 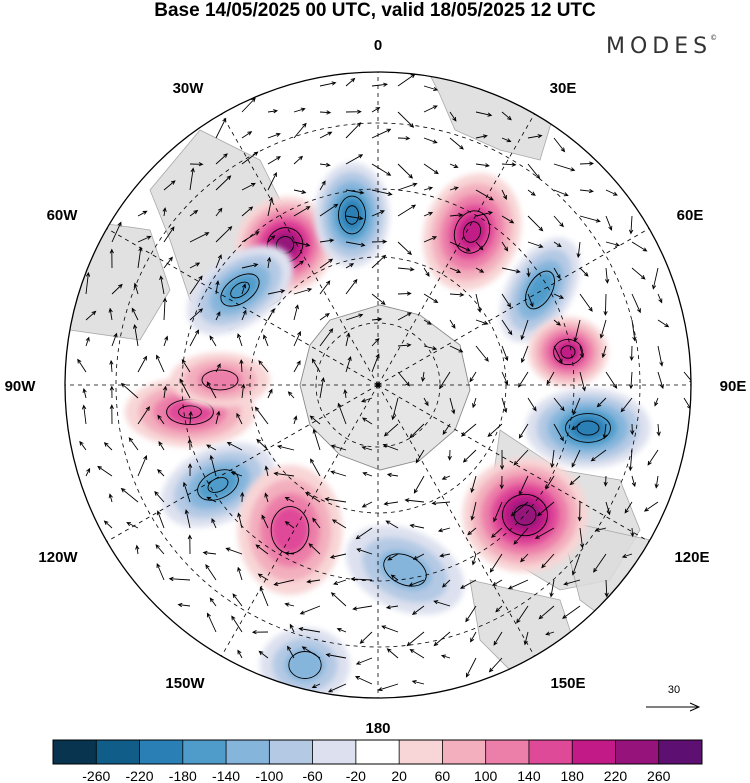 I want to click on reference-vector-label: 30, so click(x=674, y=690).